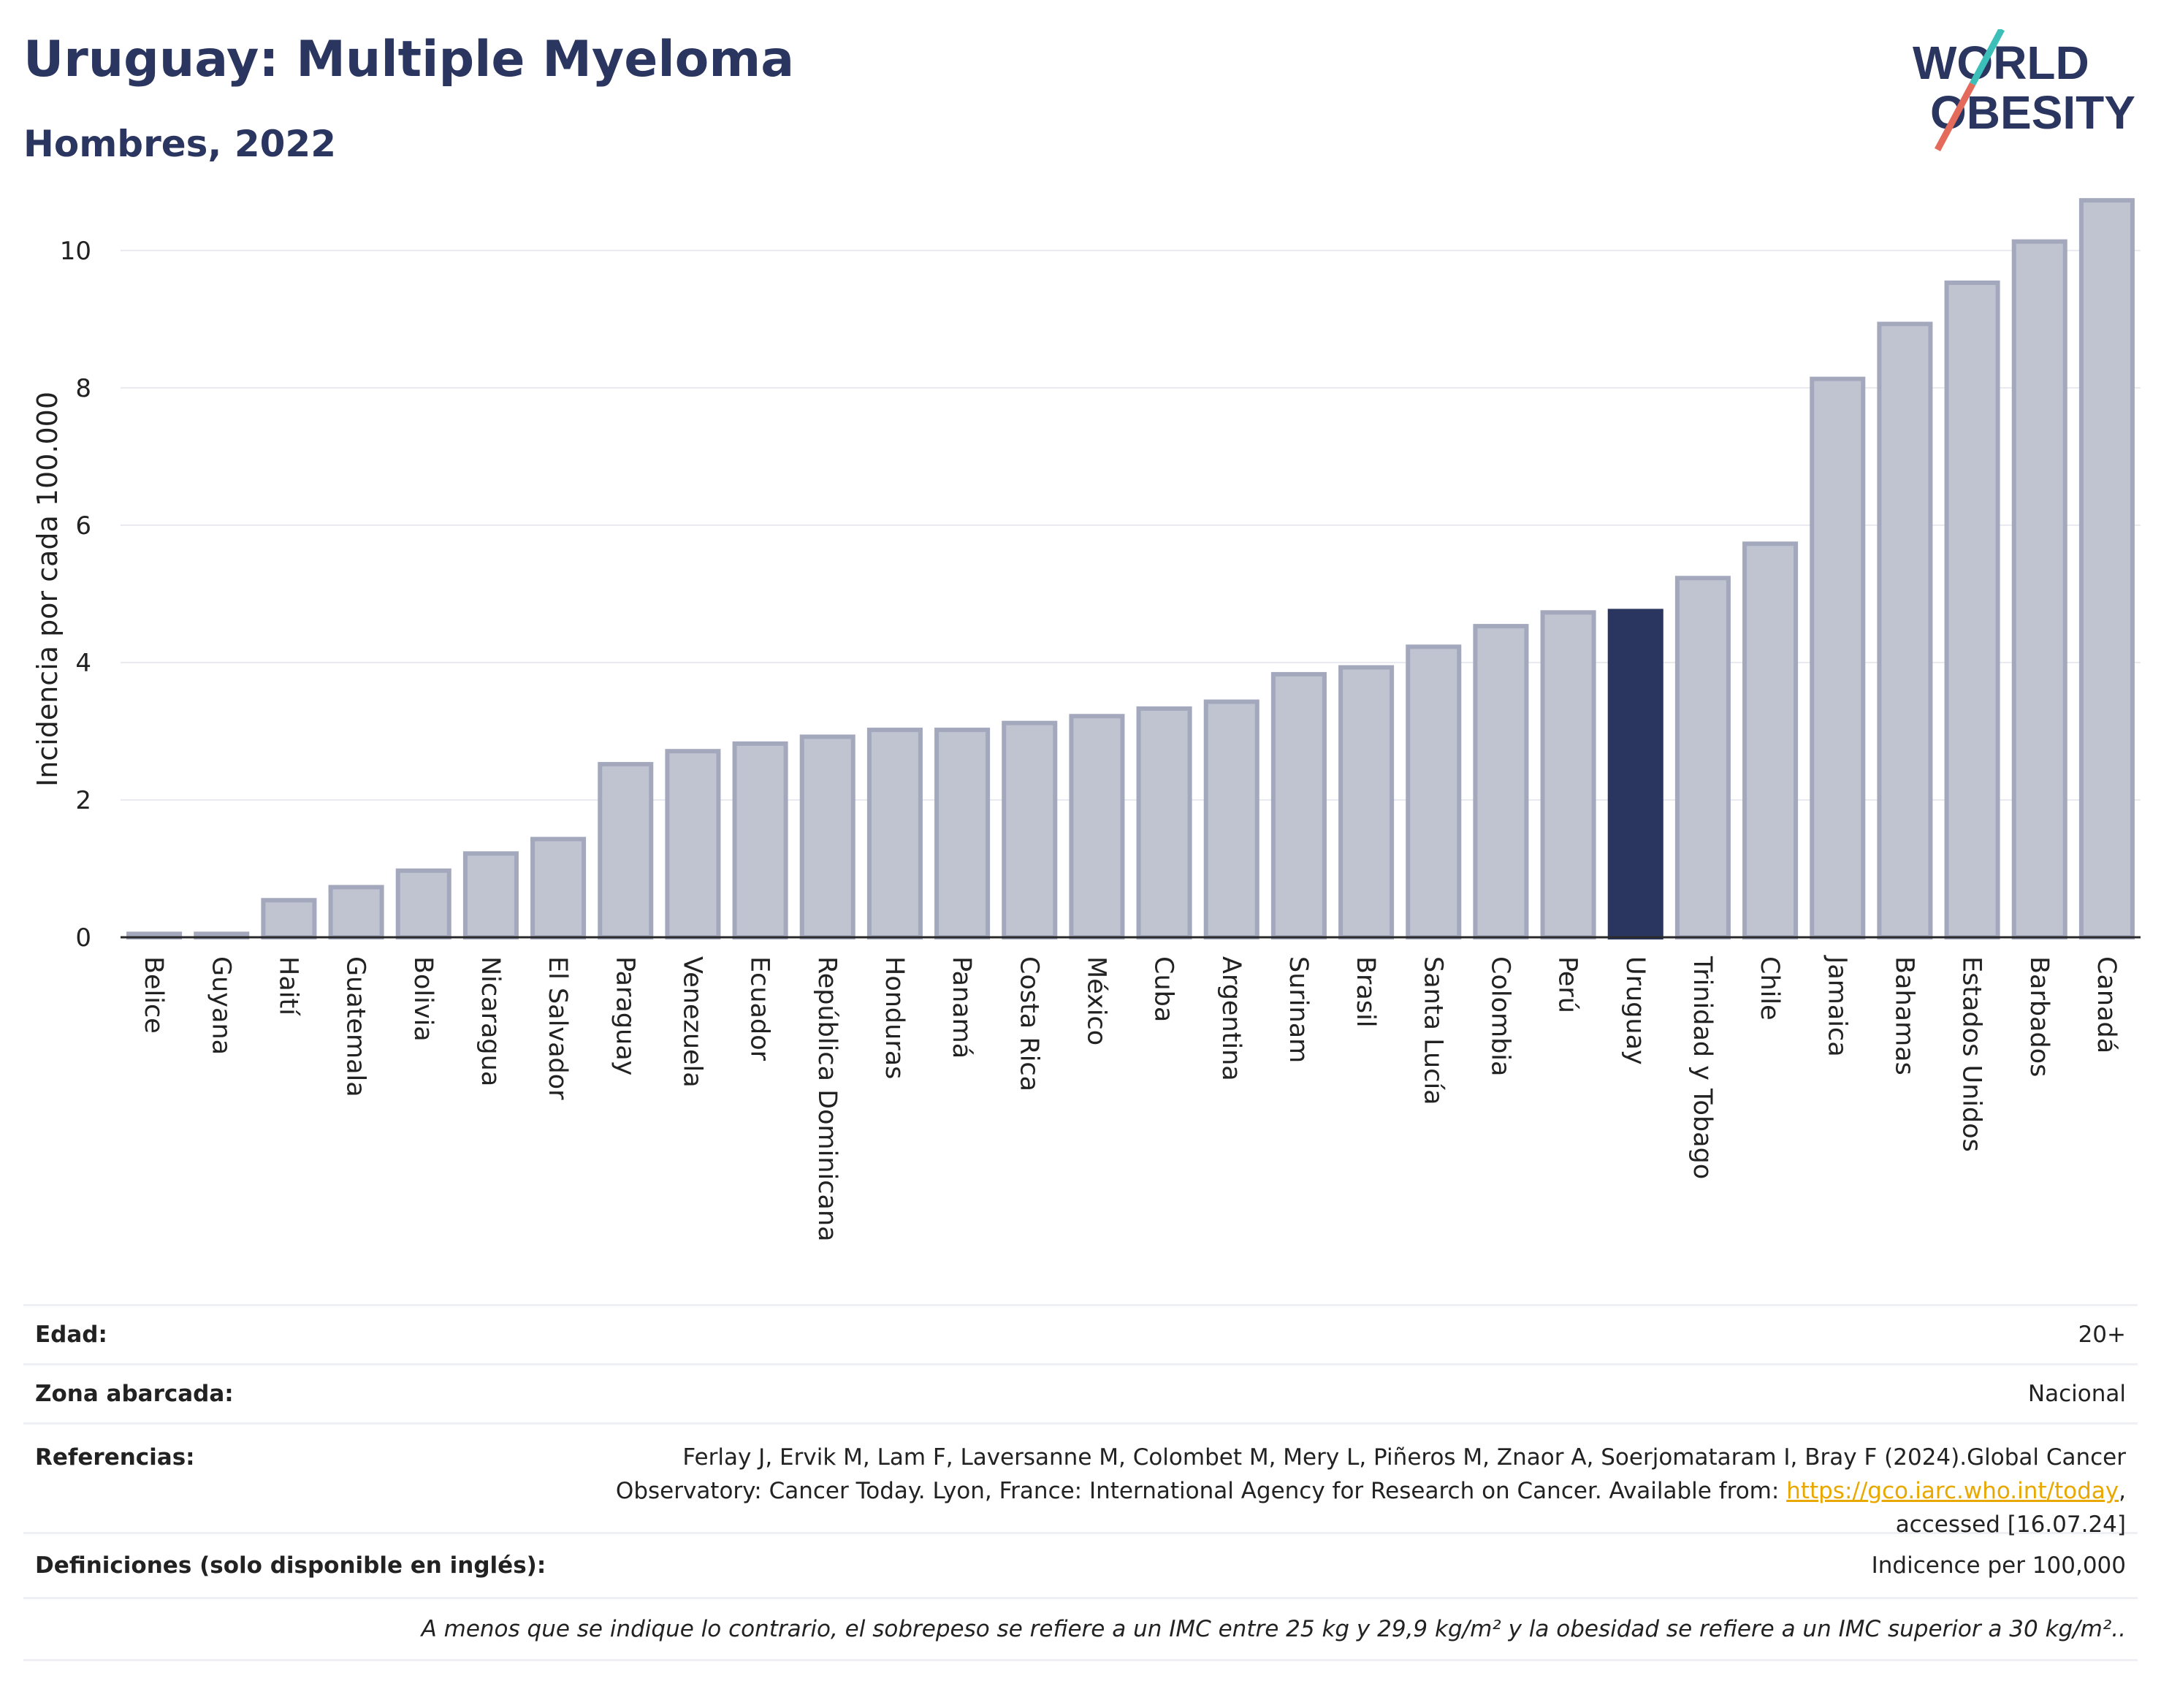 Image resolution: width=2161 pixels, height=1708 pixels. I want to click on x-tick-label: Paraguay, so click(624, 1015).